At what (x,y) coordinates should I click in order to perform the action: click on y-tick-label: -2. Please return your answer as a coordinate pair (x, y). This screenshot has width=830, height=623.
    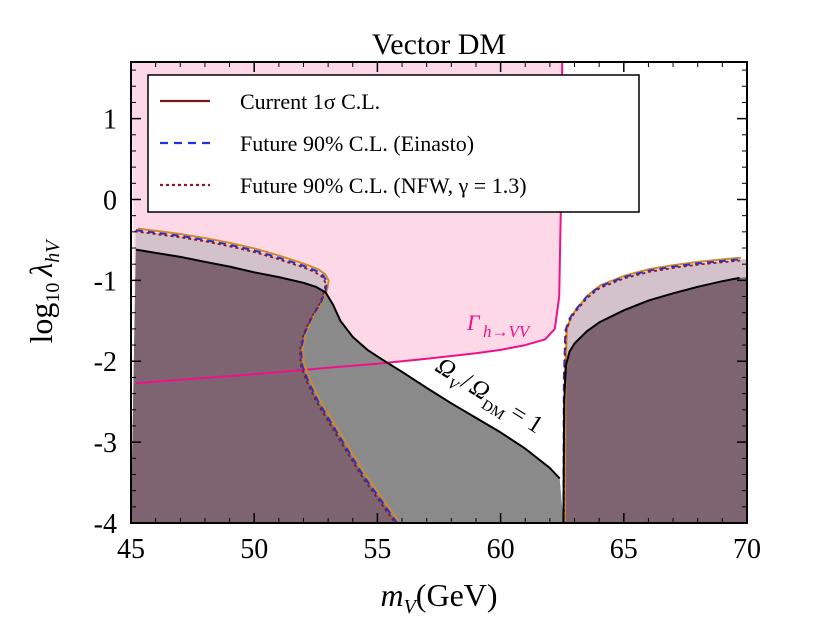
    Looking at the image, I should click on (105, 362).